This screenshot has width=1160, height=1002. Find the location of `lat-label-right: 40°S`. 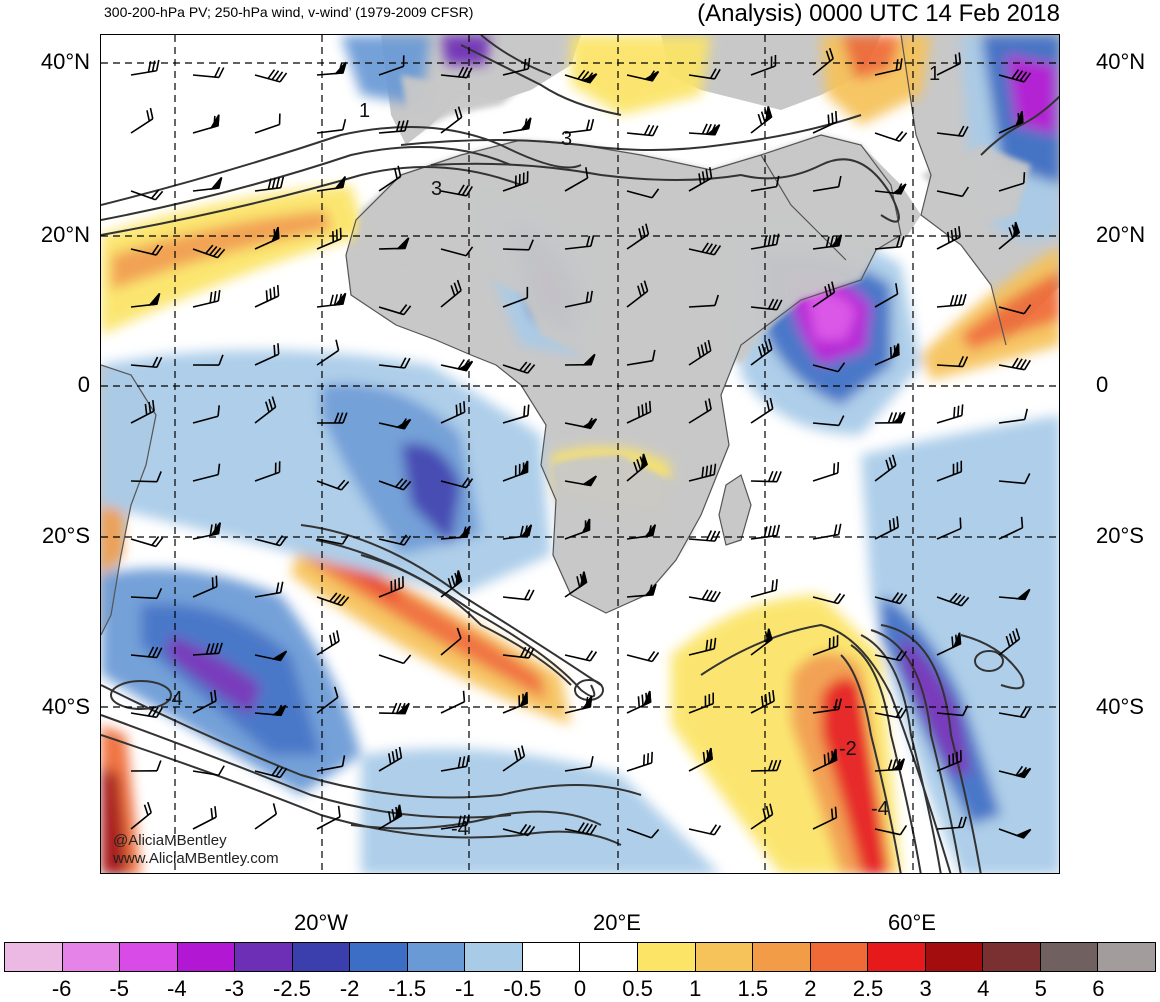

lat-label-right: 40°S is located at coordinates (1120, 707).